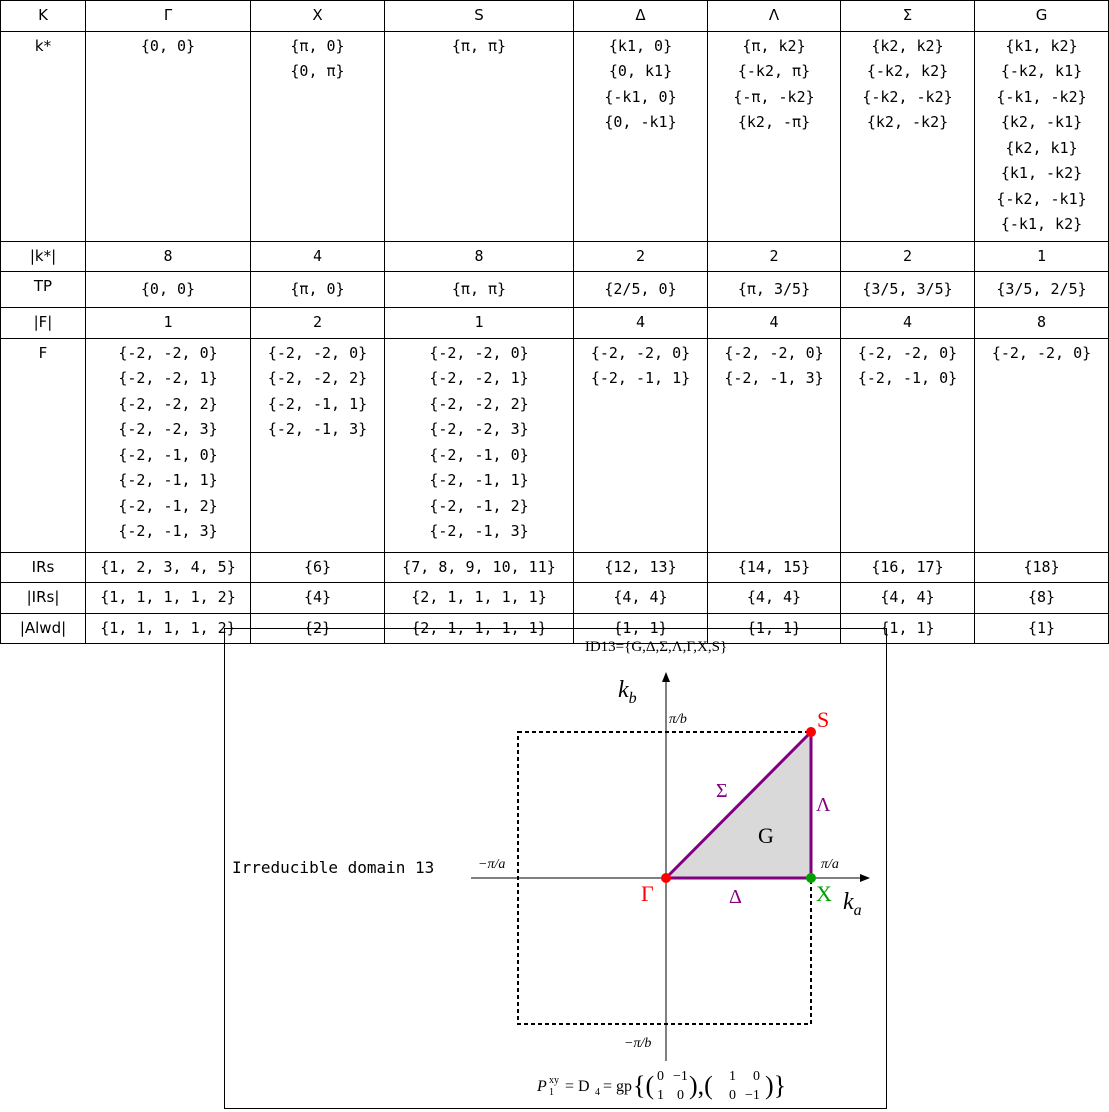  Describe the element at coordinates (554, 1080) in the screenshot. I see `svg-text: xy` at that location.